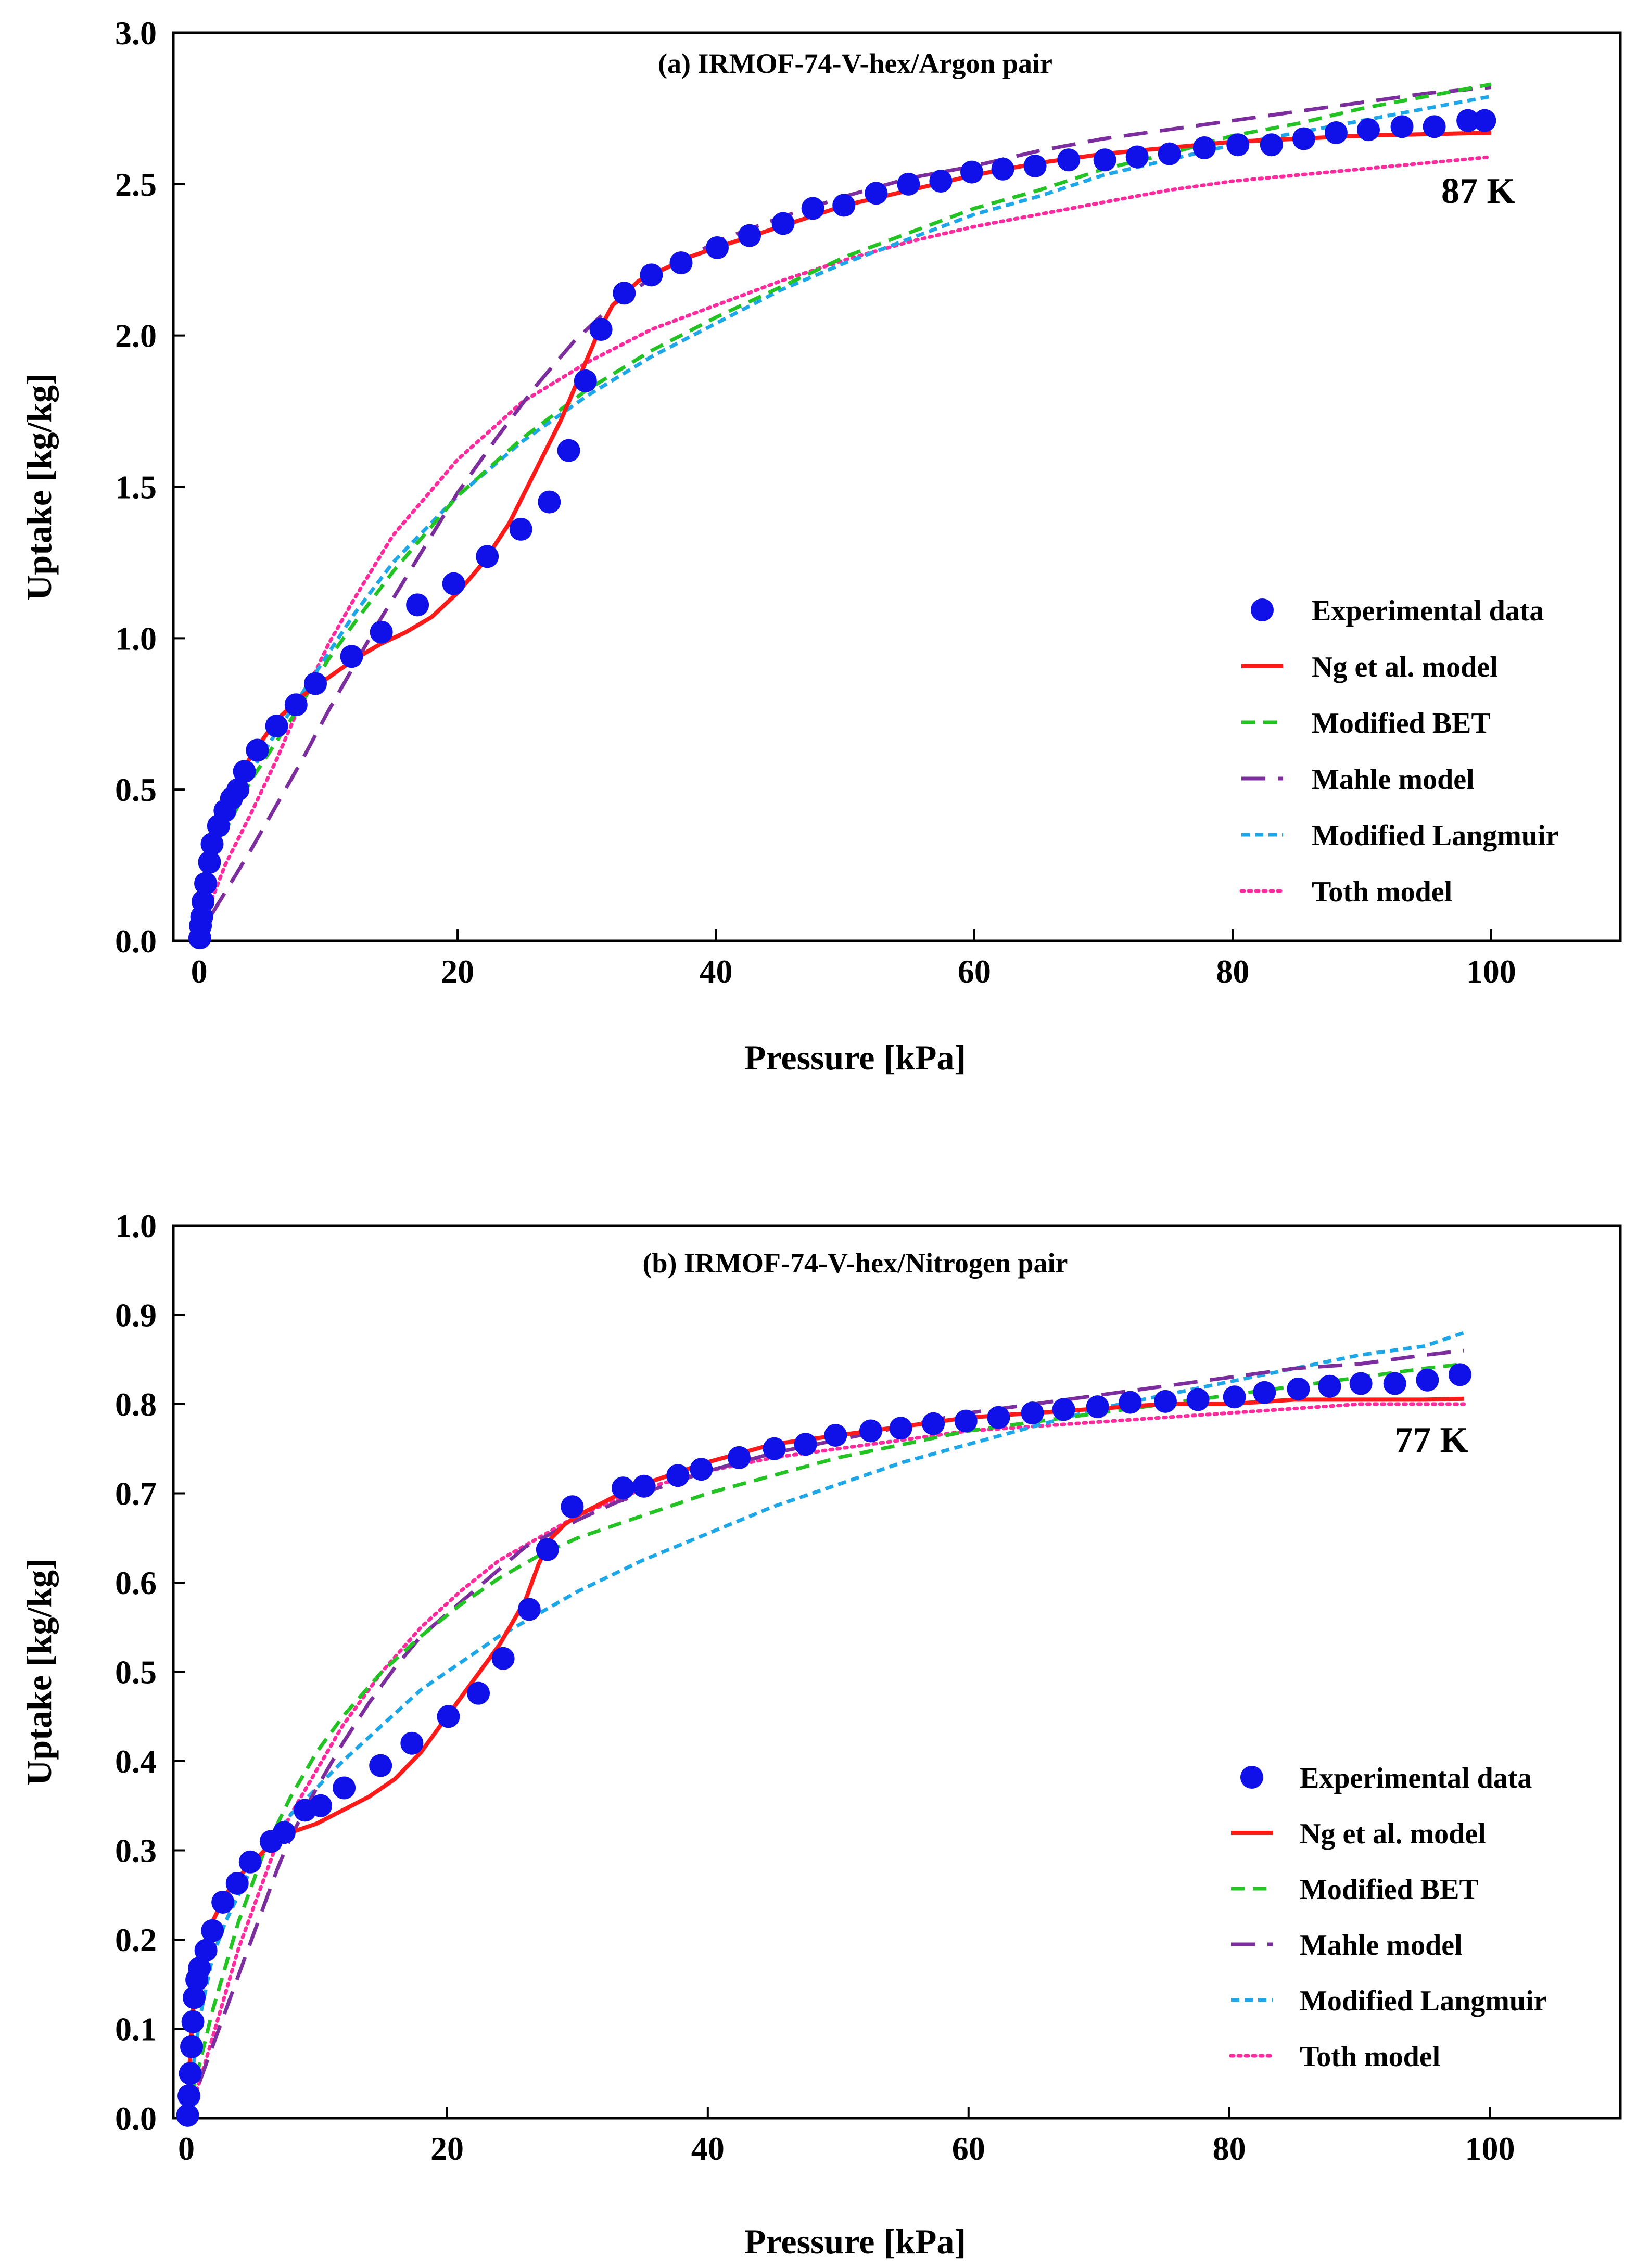 This screenshot has width=1650, height=2268. I want to click on y-tick-label: 0.2, so click(136, 1939).